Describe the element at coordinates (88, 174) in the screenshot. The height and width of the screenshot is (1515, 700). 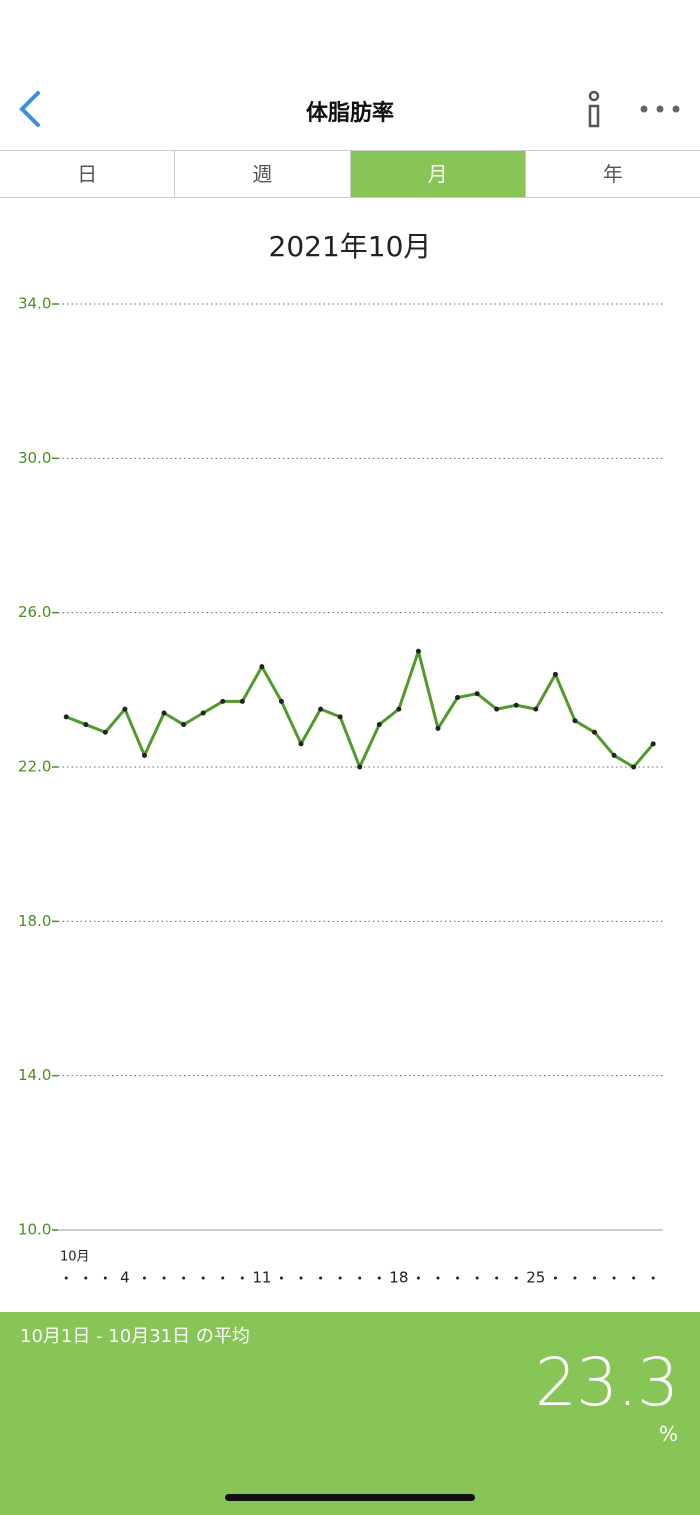
I see `tab: 日` at that location.